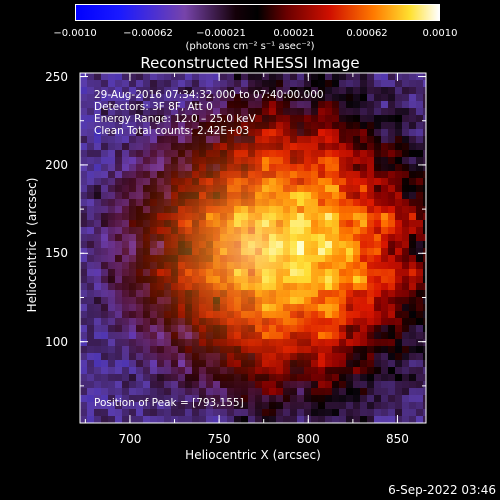 The width and height of the screenshot is (500, 500). Describe the element at coordinates (56, 341) in the screenshot. I see `y-tick-label: 100` at that location.